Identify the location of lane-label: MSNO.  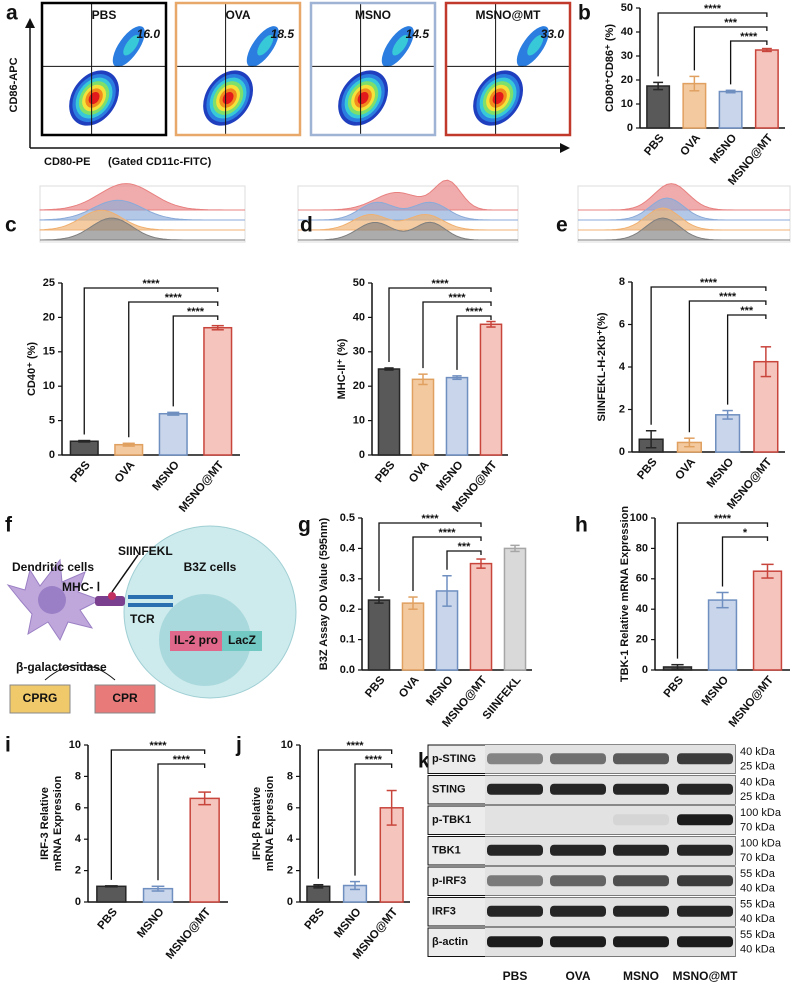
(641, 976).